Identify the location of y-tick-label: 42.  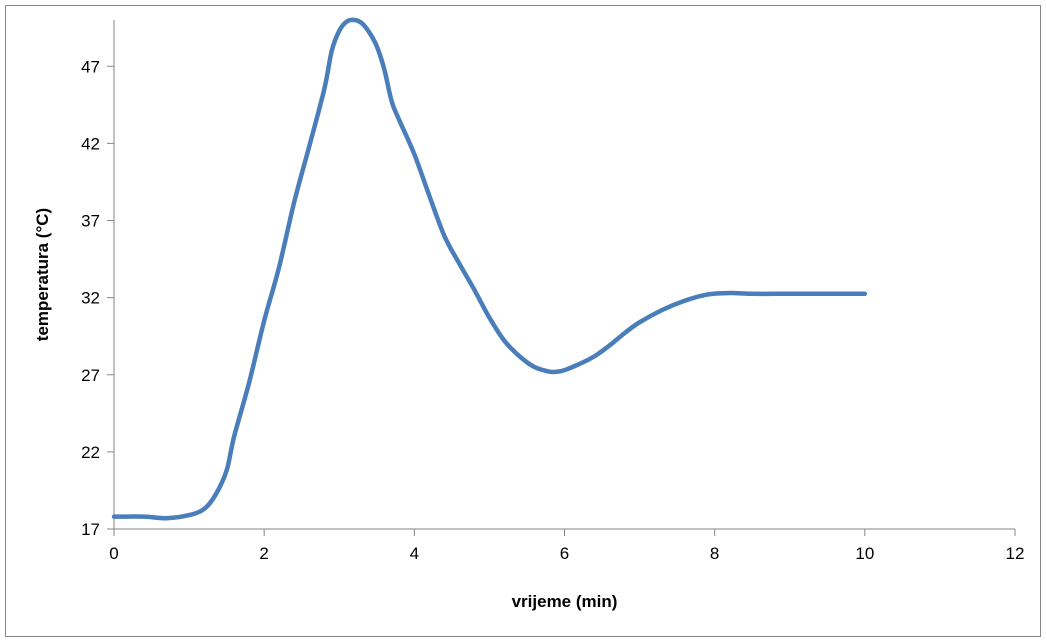
(90, 143).